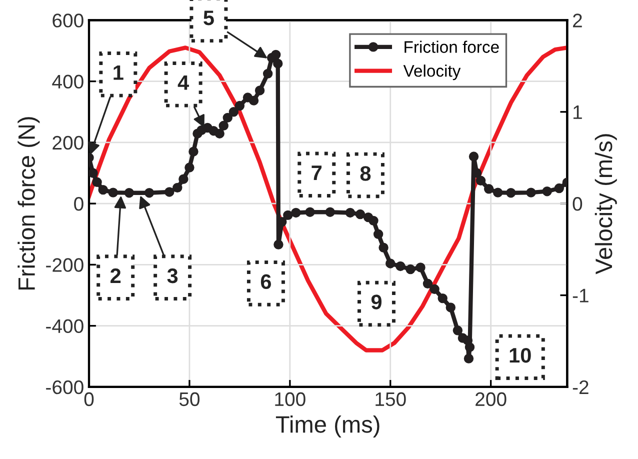  I want to click on legend-label: Friction force, so click(451, 46).